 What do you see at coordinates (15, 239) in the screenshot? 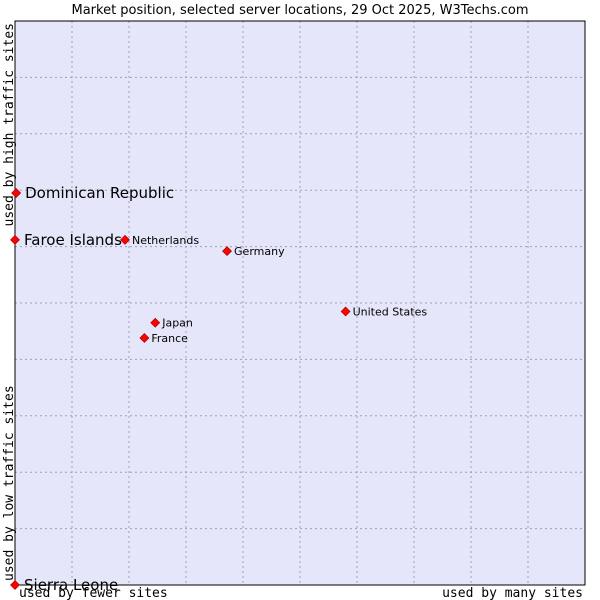
I see `point-faroe-islands` at bounding box center [15, 239].